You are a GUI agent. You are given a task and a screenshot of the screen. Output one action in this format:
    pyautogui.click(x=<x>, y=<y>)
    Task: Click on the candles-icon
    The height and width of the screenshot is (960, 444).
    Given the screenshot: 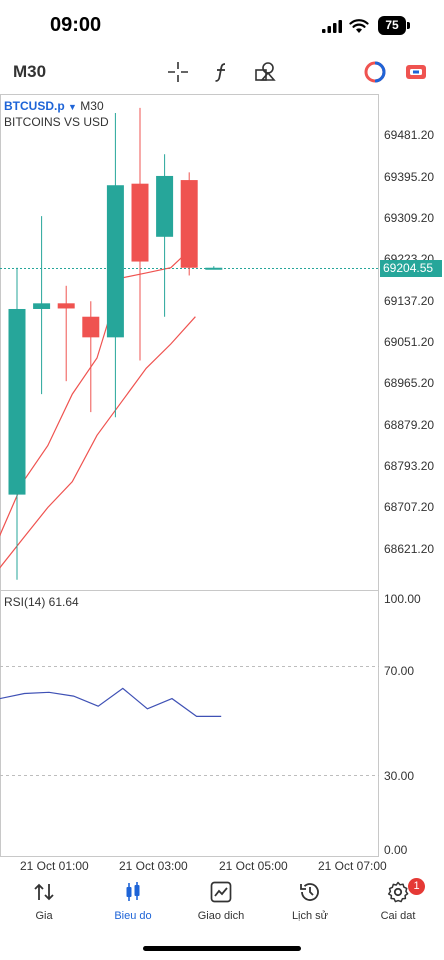 What is the action you would take?
    pyautogui.click(x=133, y=891)
    